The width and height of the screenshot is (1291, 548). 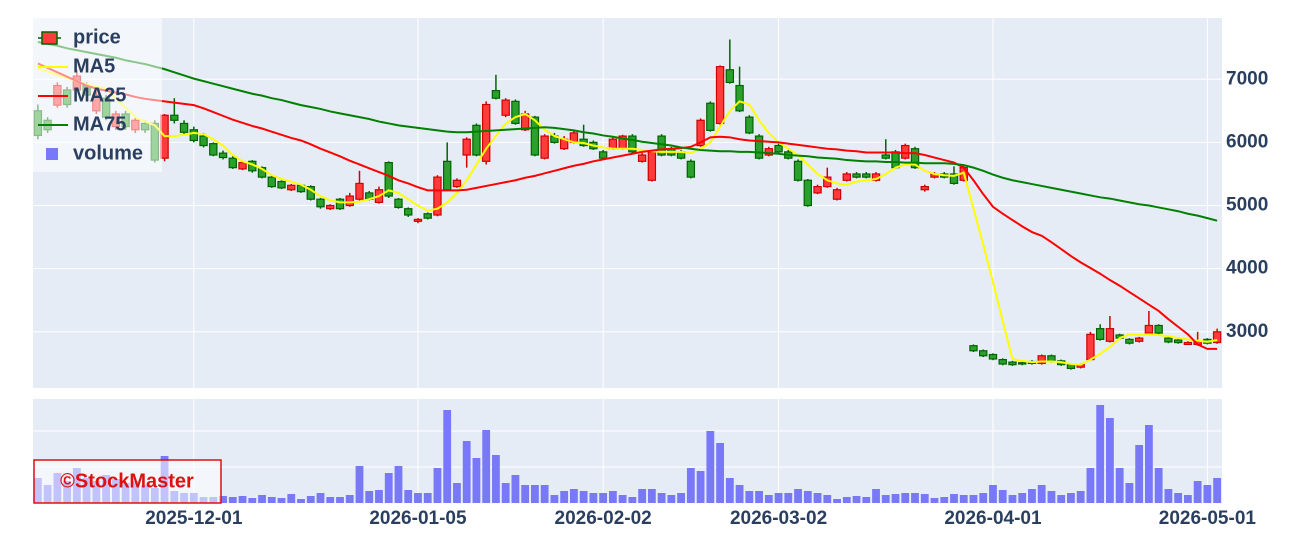 I want to click on watermark: ©StockMaster, so click(x=127, y=481).